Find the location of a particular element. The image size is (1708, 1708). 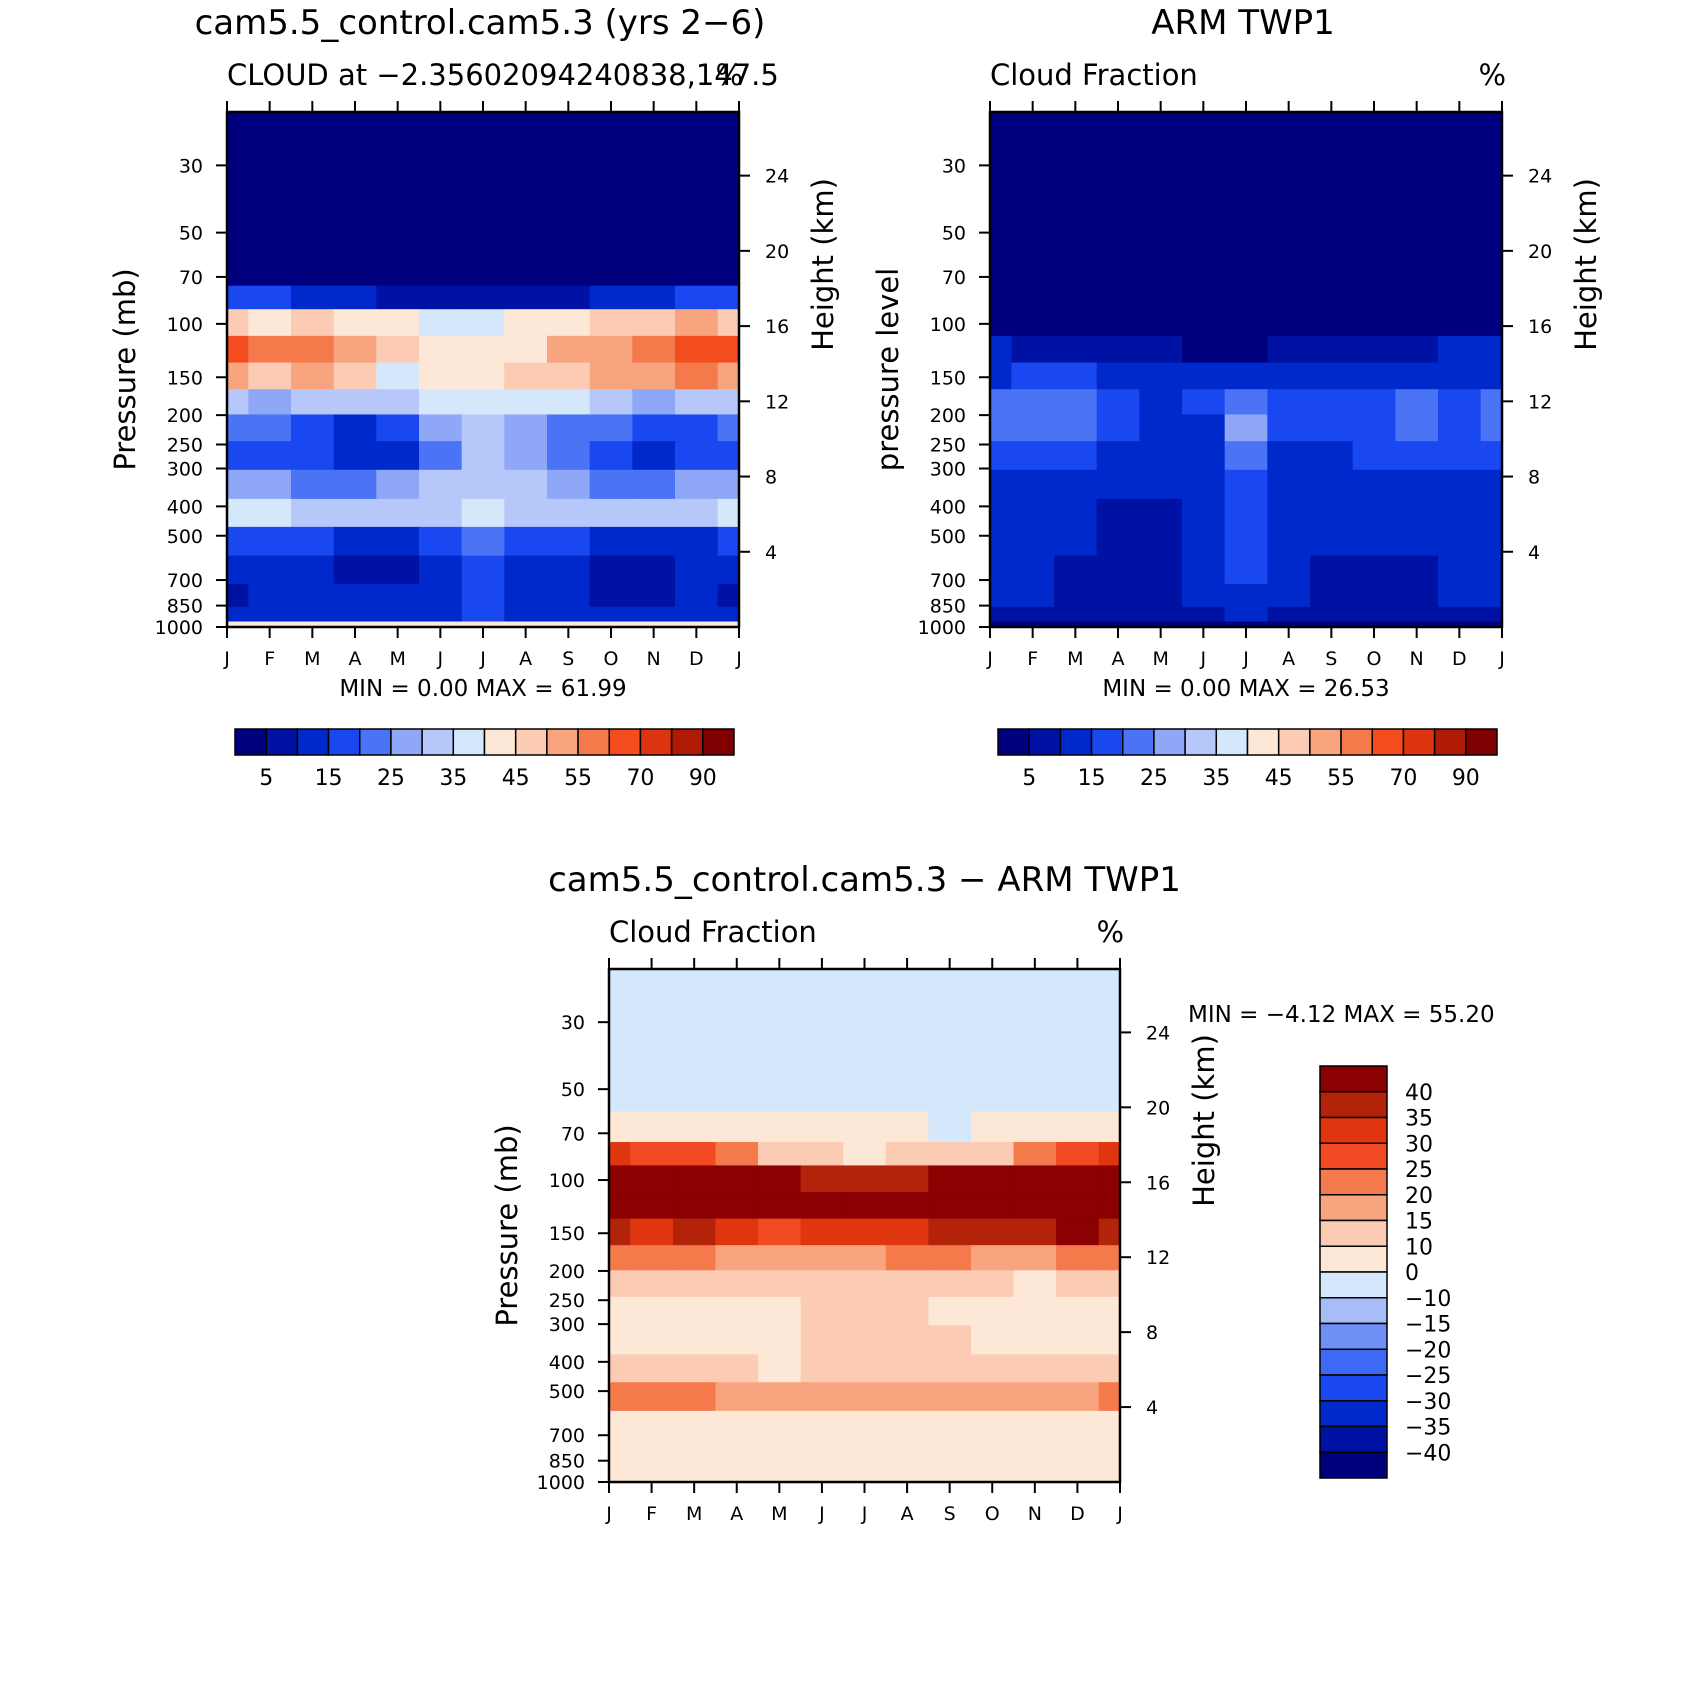

x-tick-label: J is located at coordinates (482, 659).